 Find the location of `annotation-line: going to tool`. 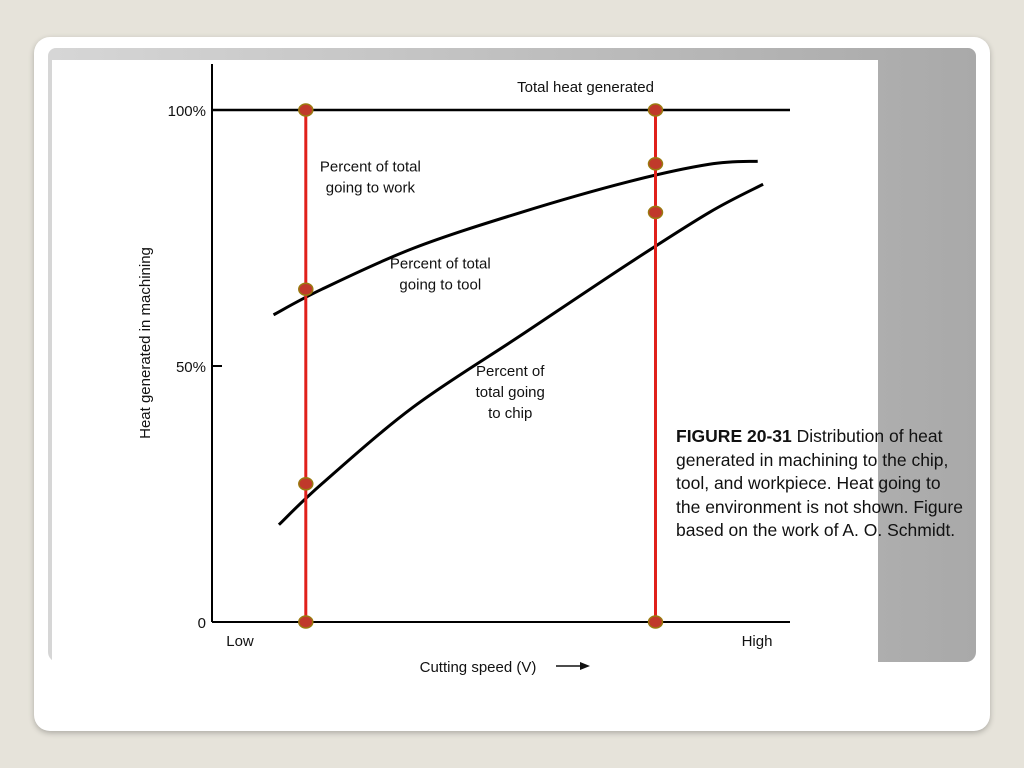

annotation-line: going to tool is located at coordinates (440, 285).